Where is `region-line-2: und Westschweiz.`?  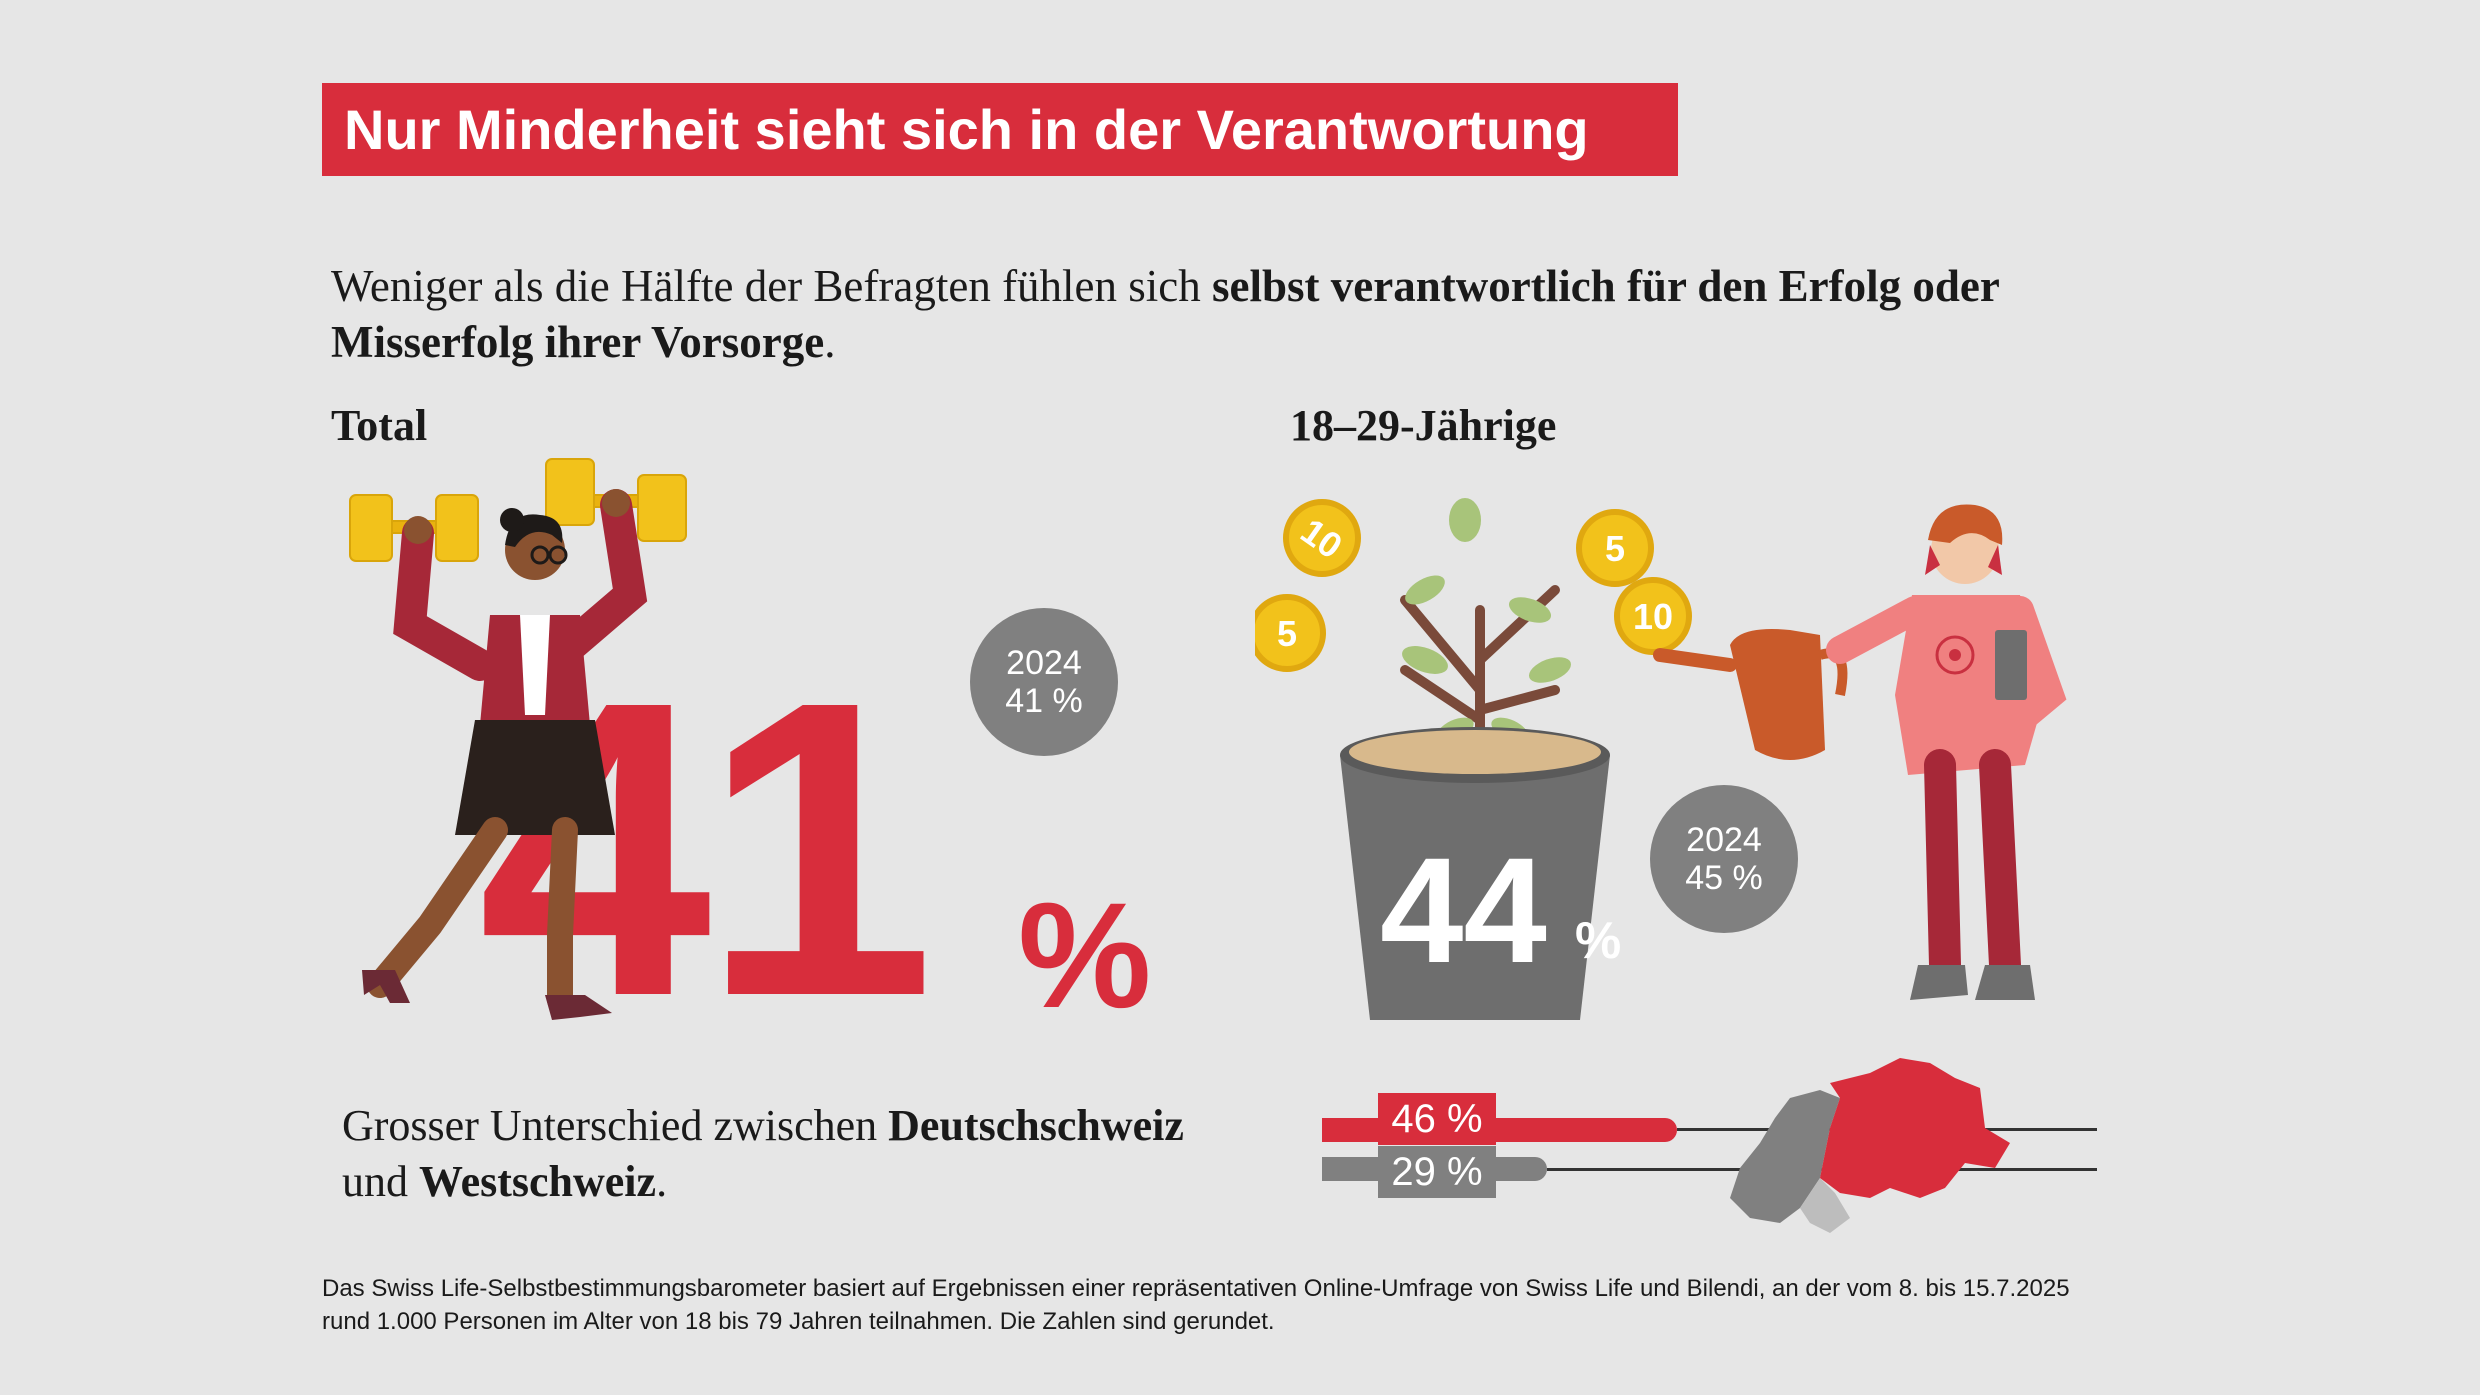 region-line-2: und Westschweiz. is located at coordinates (505, 1181).